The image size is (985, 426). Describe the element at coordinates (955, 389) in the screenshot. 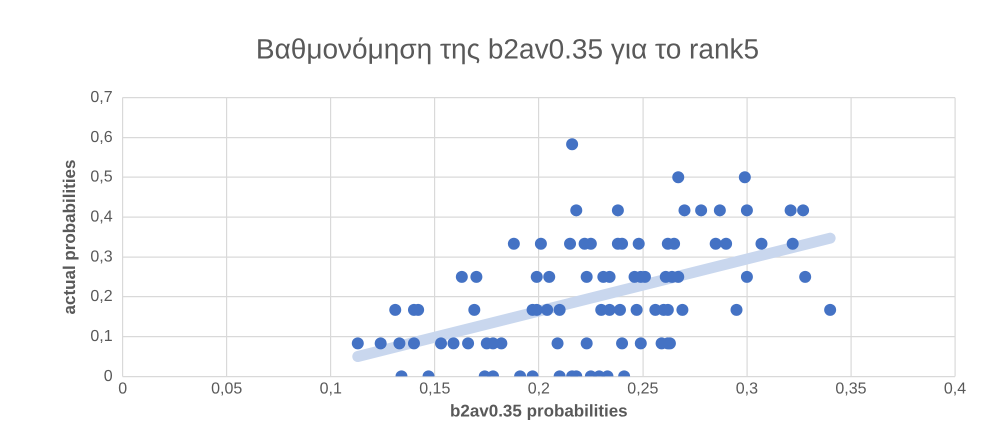

I see `x-tick-label: 0,4` at that location.